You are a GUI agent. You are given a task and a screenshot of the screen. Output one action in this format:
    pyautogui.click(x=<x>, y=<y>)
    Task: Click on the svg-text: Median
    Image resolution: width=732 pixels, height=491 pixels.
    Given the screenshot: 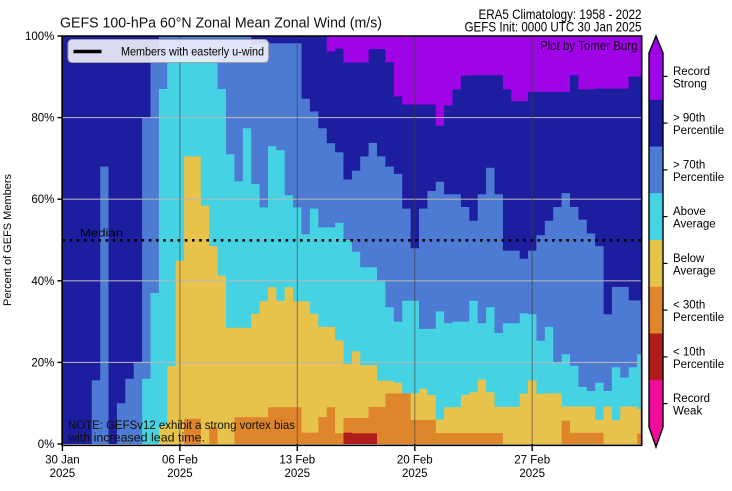 What is the action you would take?
    pyautogui.click(x=101, y=234)
    